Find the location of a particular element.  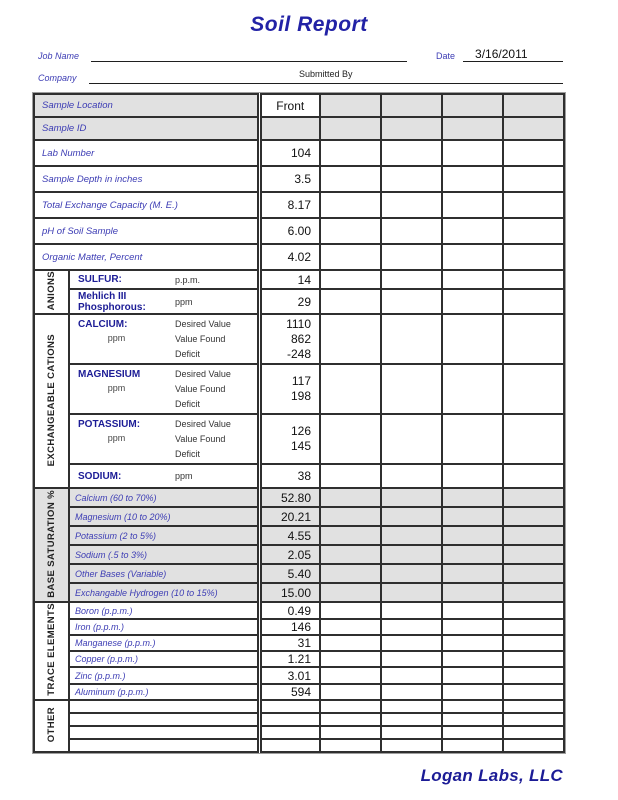

row-label: Aluminum (p.p.m.) is located at coordinates (164, 692).